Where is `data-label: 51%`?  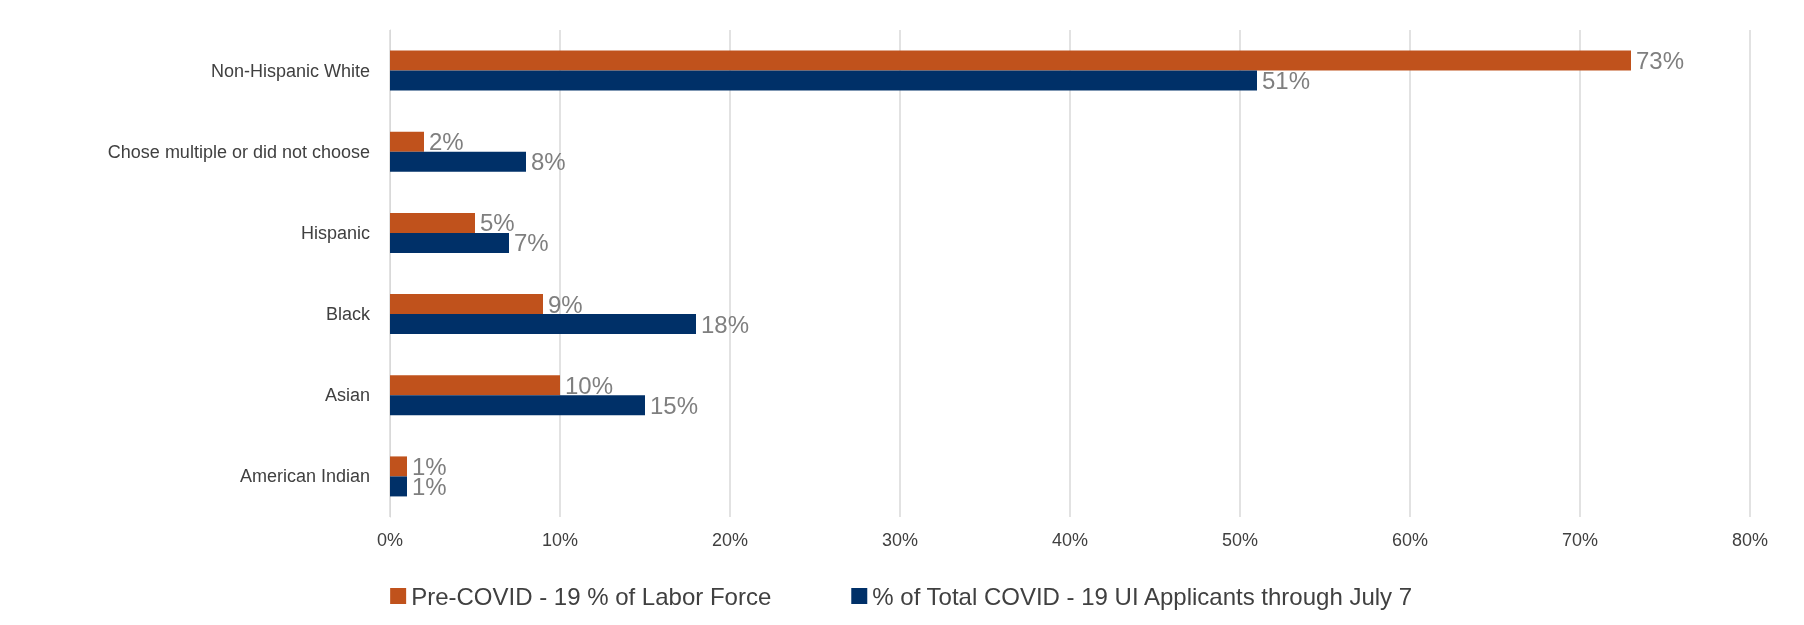 data-label: 51% is located at coordinates (1286, 81).